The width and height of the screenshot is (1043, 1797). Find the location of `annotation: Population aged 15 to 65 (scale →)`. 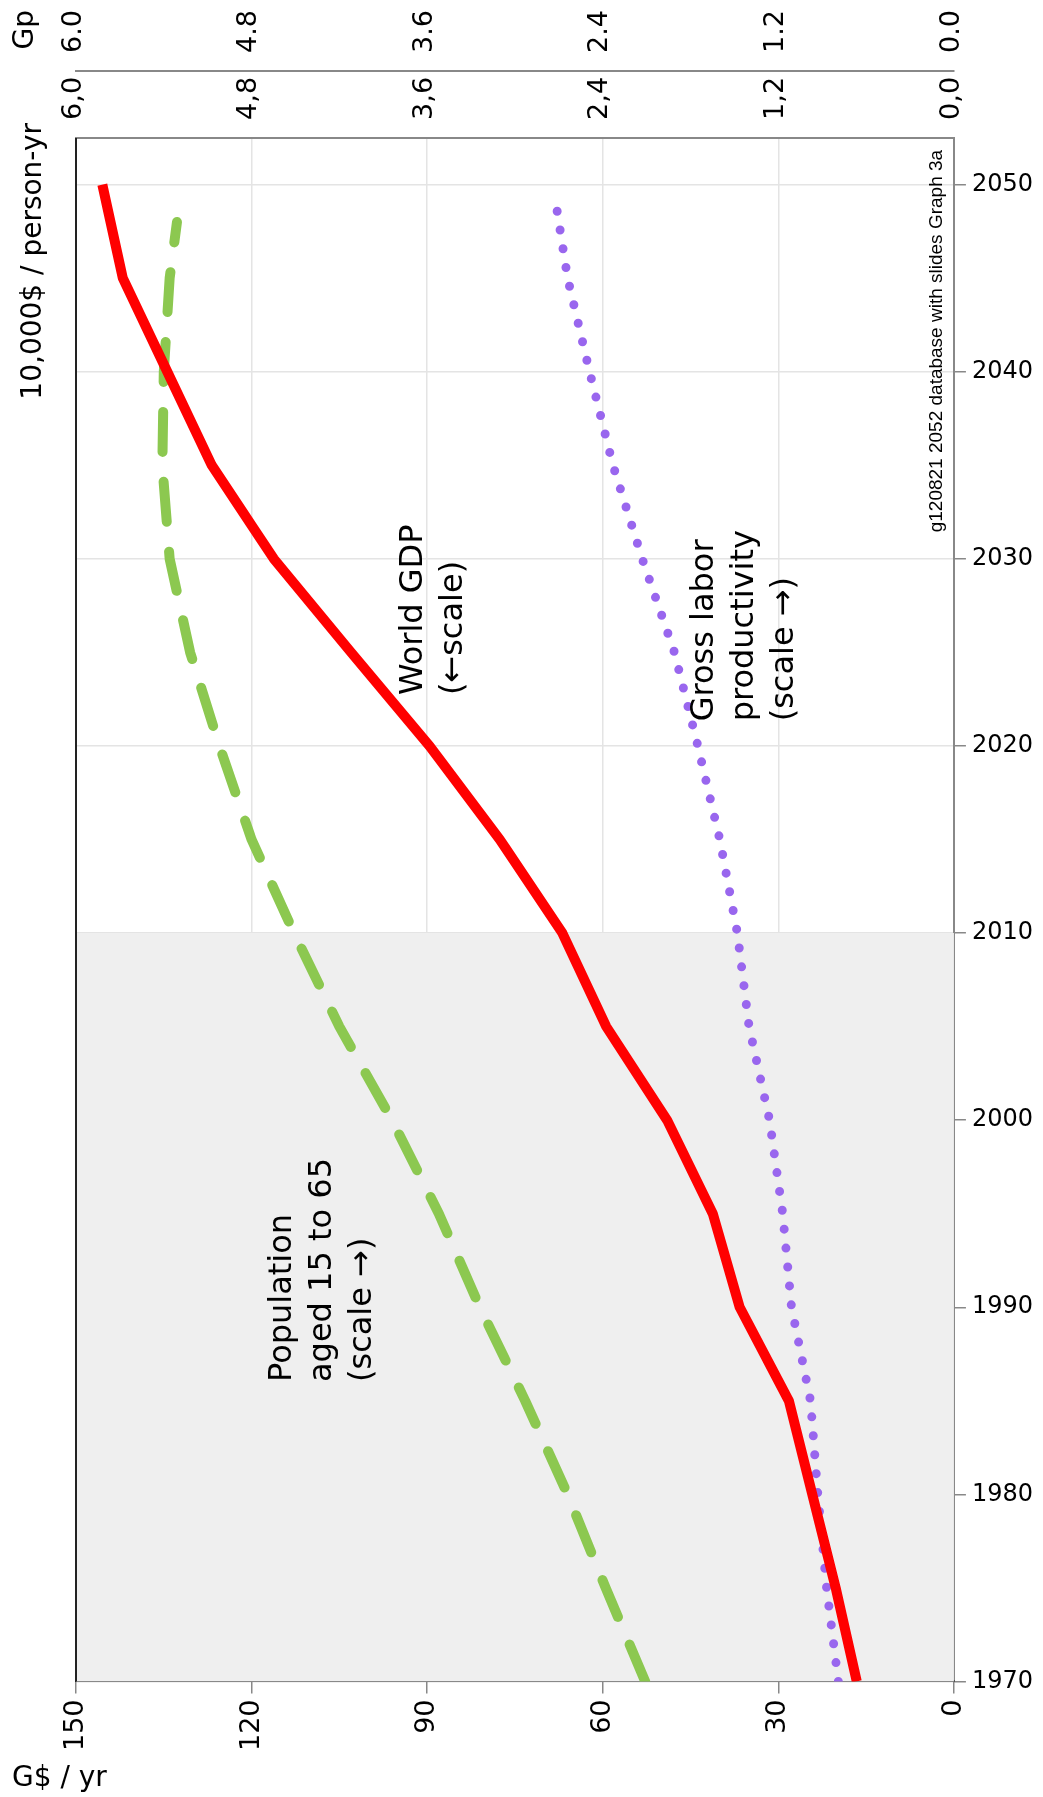

annotation: Population aged 15 to 65 (scale →) is located at coordinates (319, 1270).